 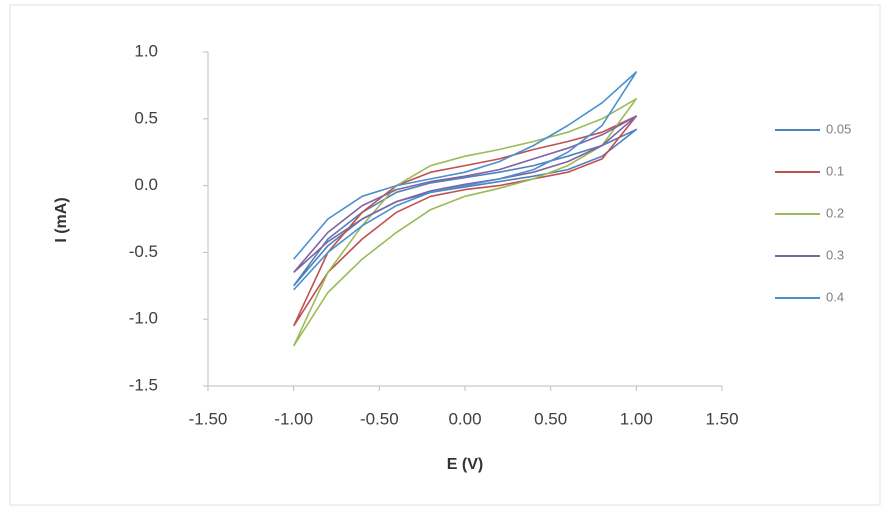 I want to click on x-tick-label: 0.00, so click(x=464, y=418).